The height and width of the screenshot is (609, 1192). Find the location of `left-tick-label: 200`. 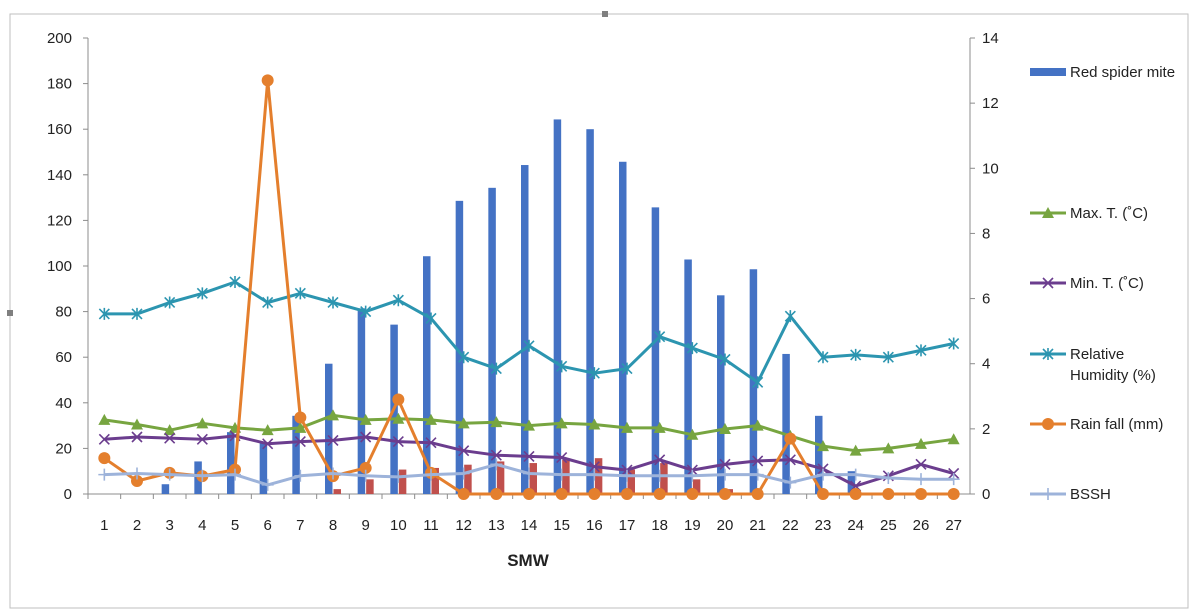

left-tick-label: 200 is located at coordinates (59, 38).